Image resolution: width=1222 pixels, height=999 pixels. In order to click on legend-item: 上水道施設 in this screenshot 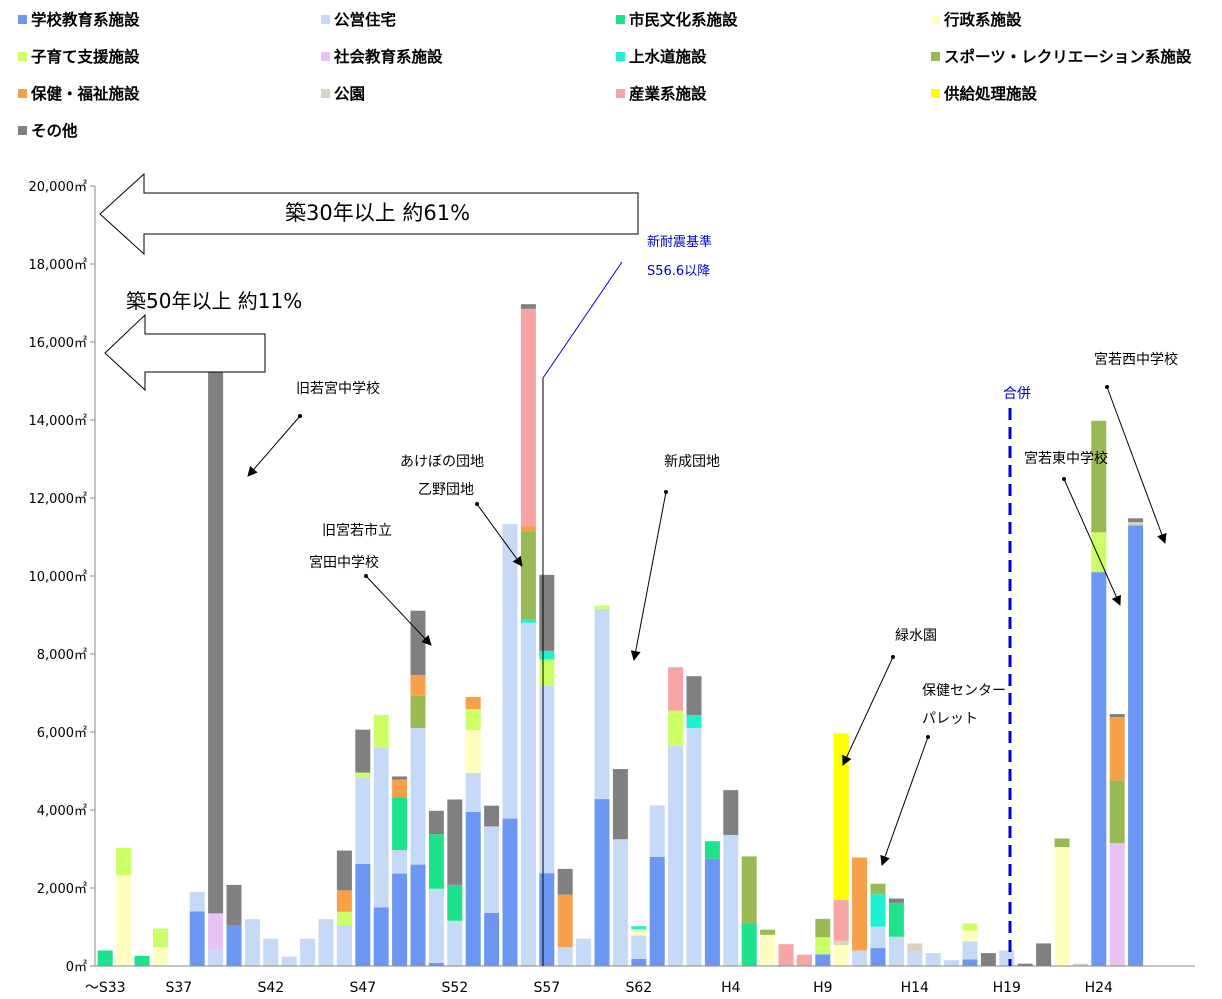, I will do `click(661, 56)`.